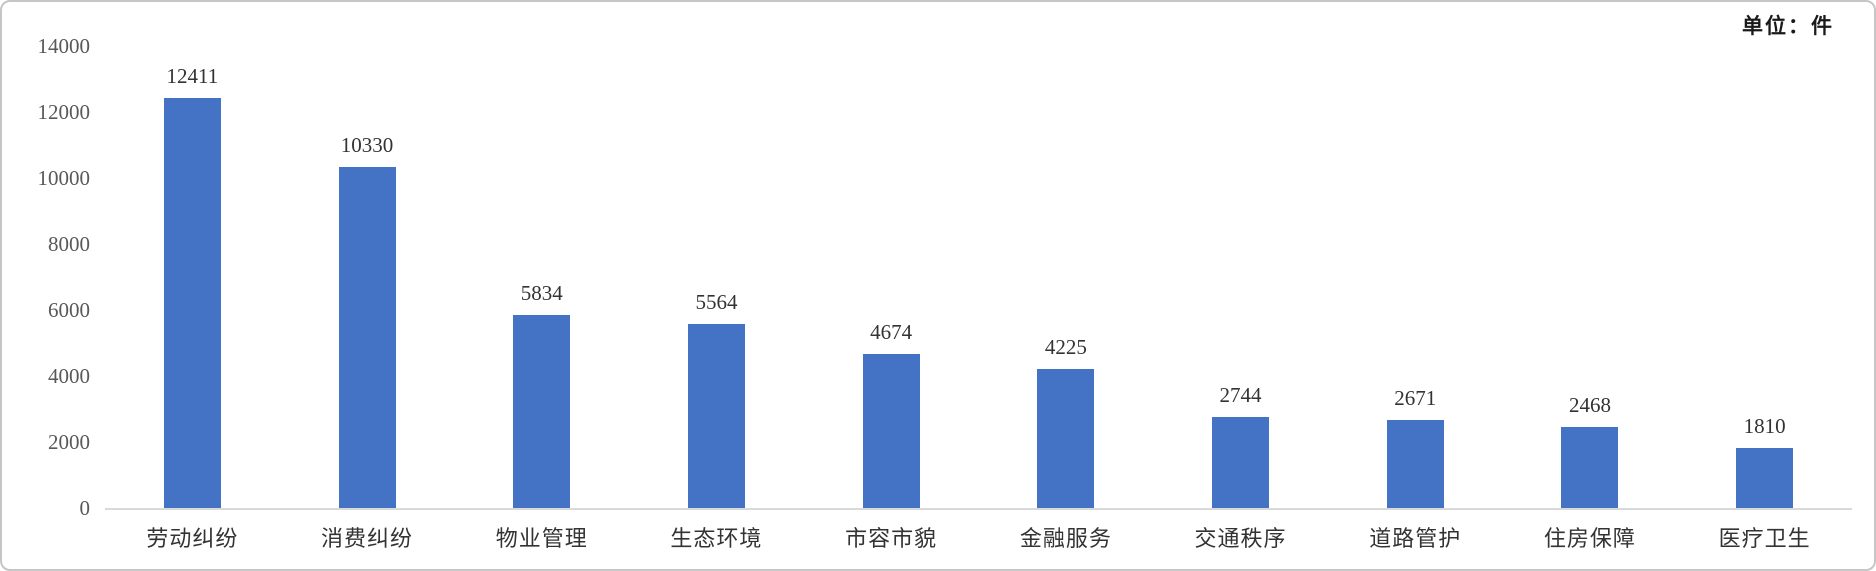 The height and width of the screenshot is (571, 1876). I want to click on category-label: 道路管护, so click(1415, 538).